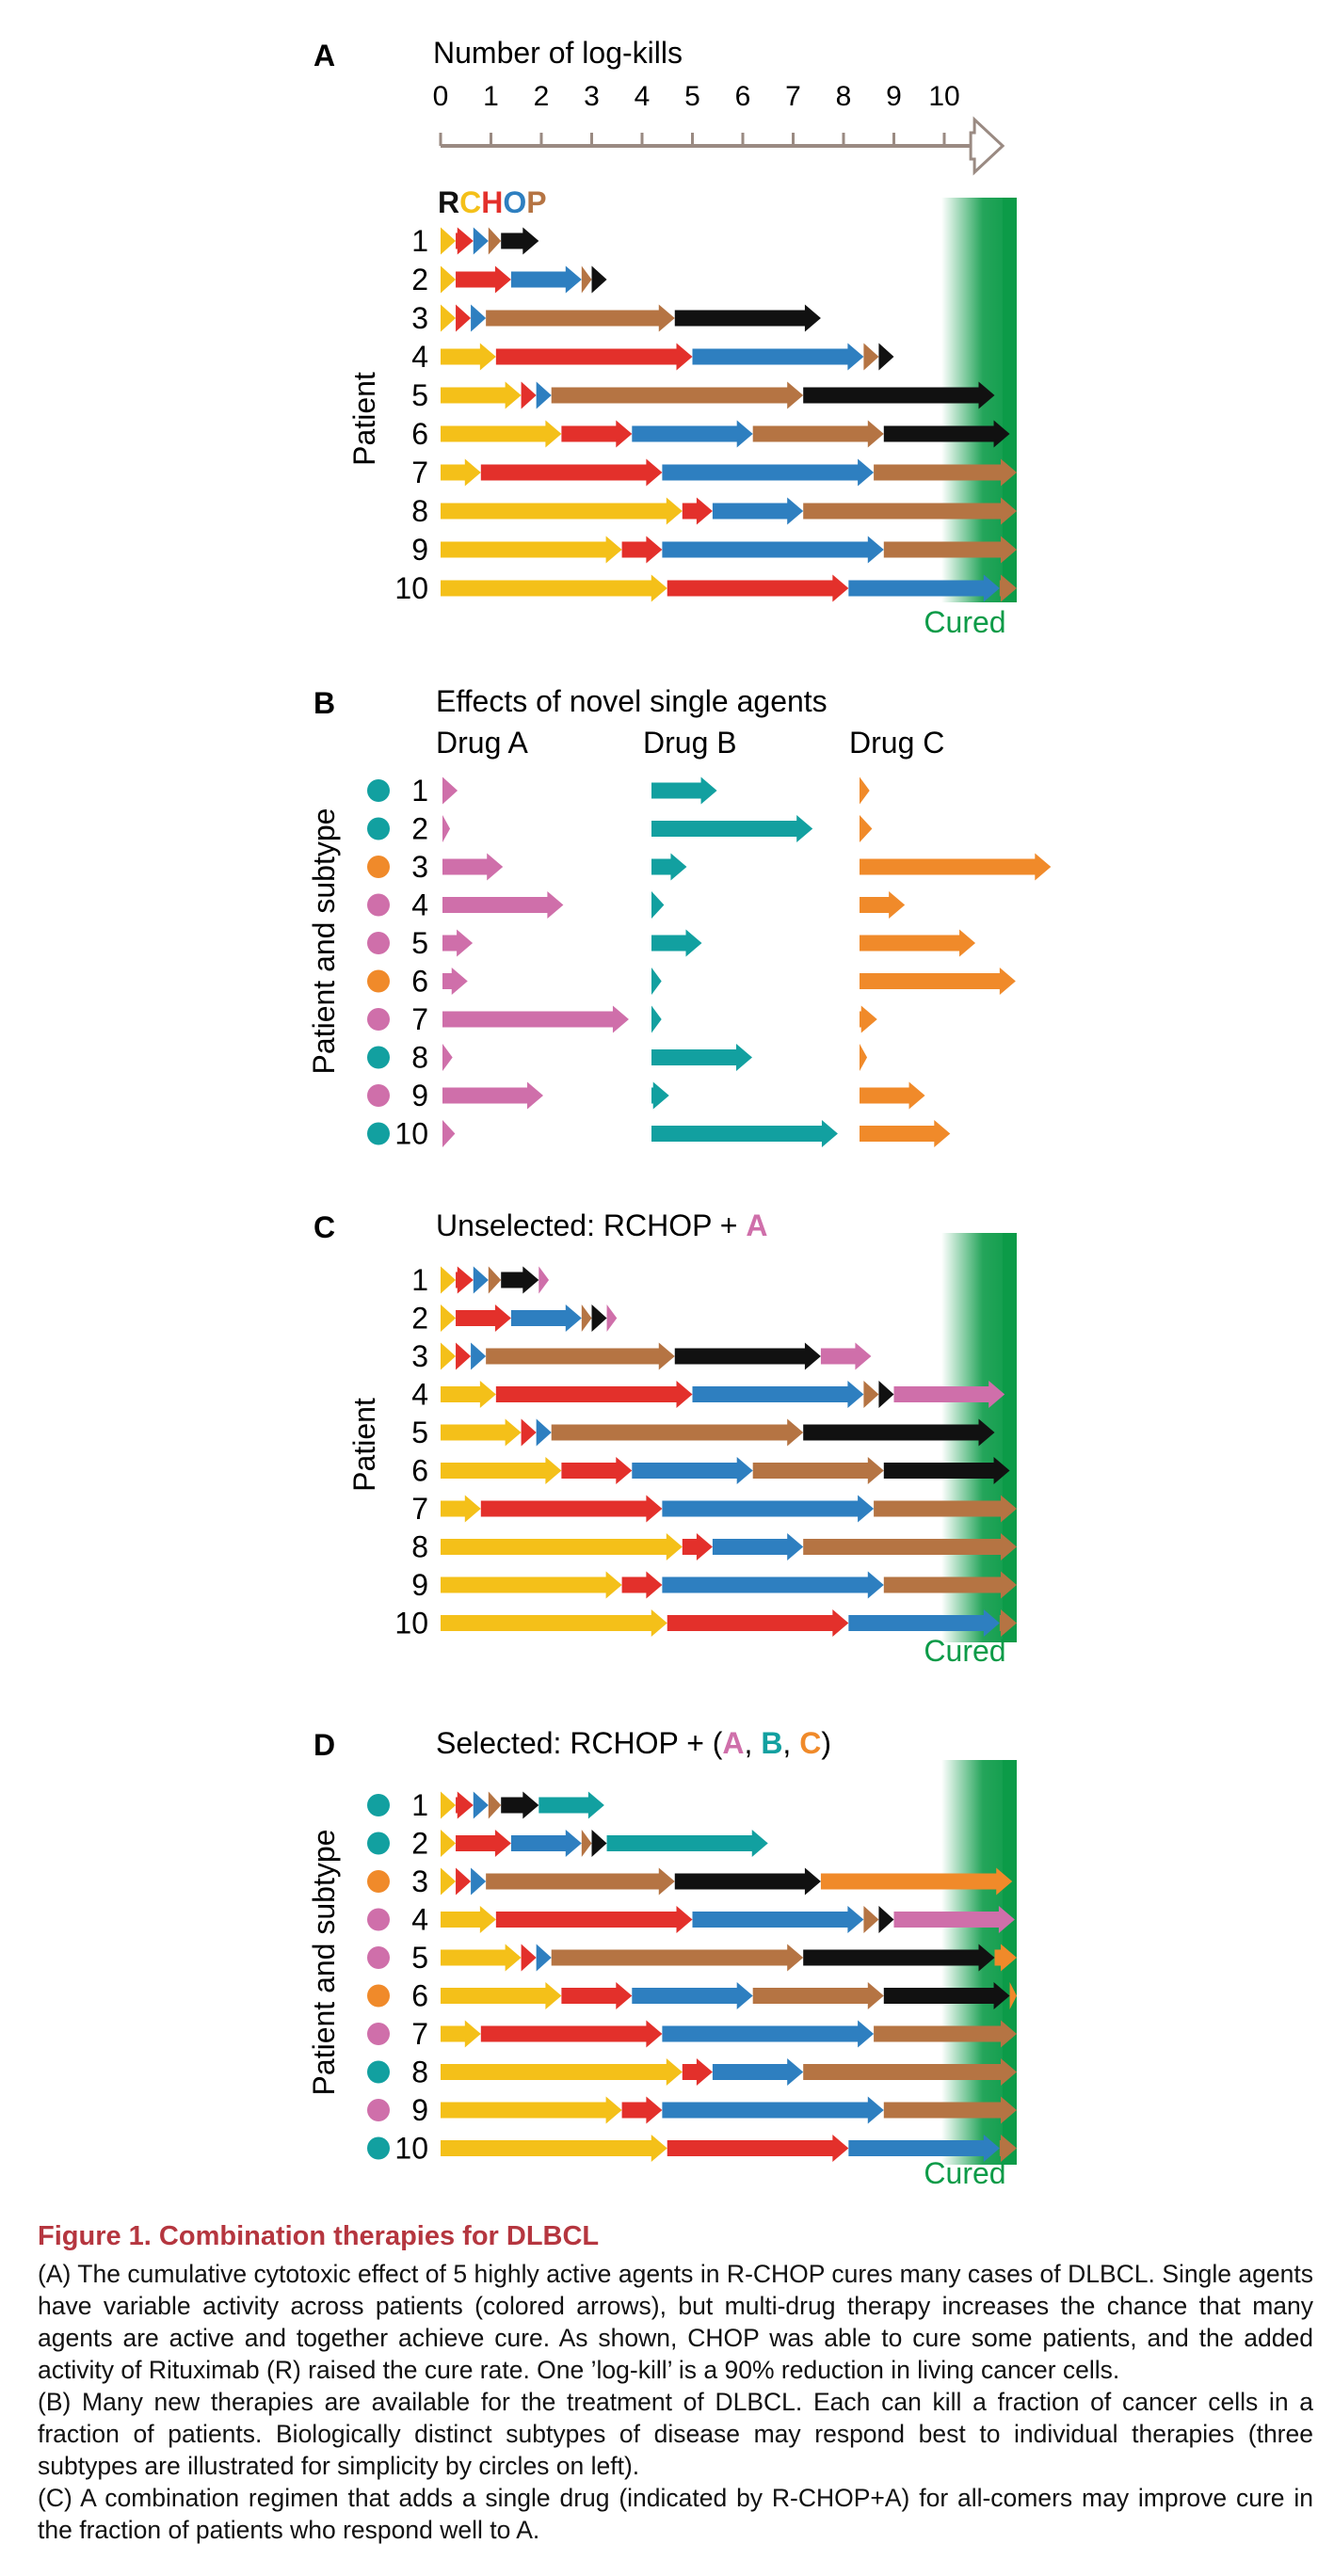 This screenshot has height=2576, width=1334. Describe the element at coordinates (420, 472) in the screenshot. I see `panel-a-patient-label: 7` at that location.